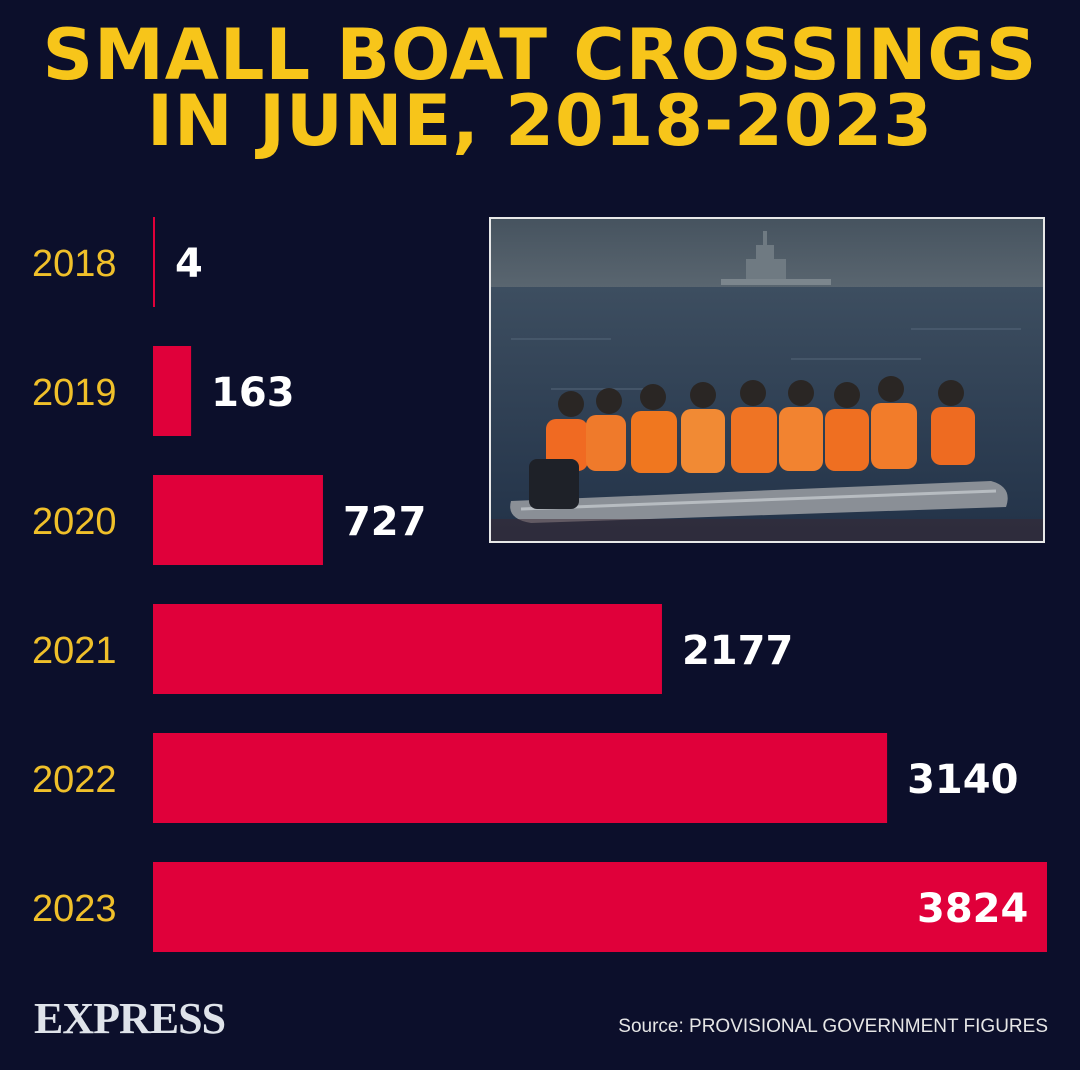 This screenshot has width=1080, height=1070. Describe the element at coordinates (540, 121) in the screenshot. I see `title-line-2: IN JUNE, 2018-2023` at that location.